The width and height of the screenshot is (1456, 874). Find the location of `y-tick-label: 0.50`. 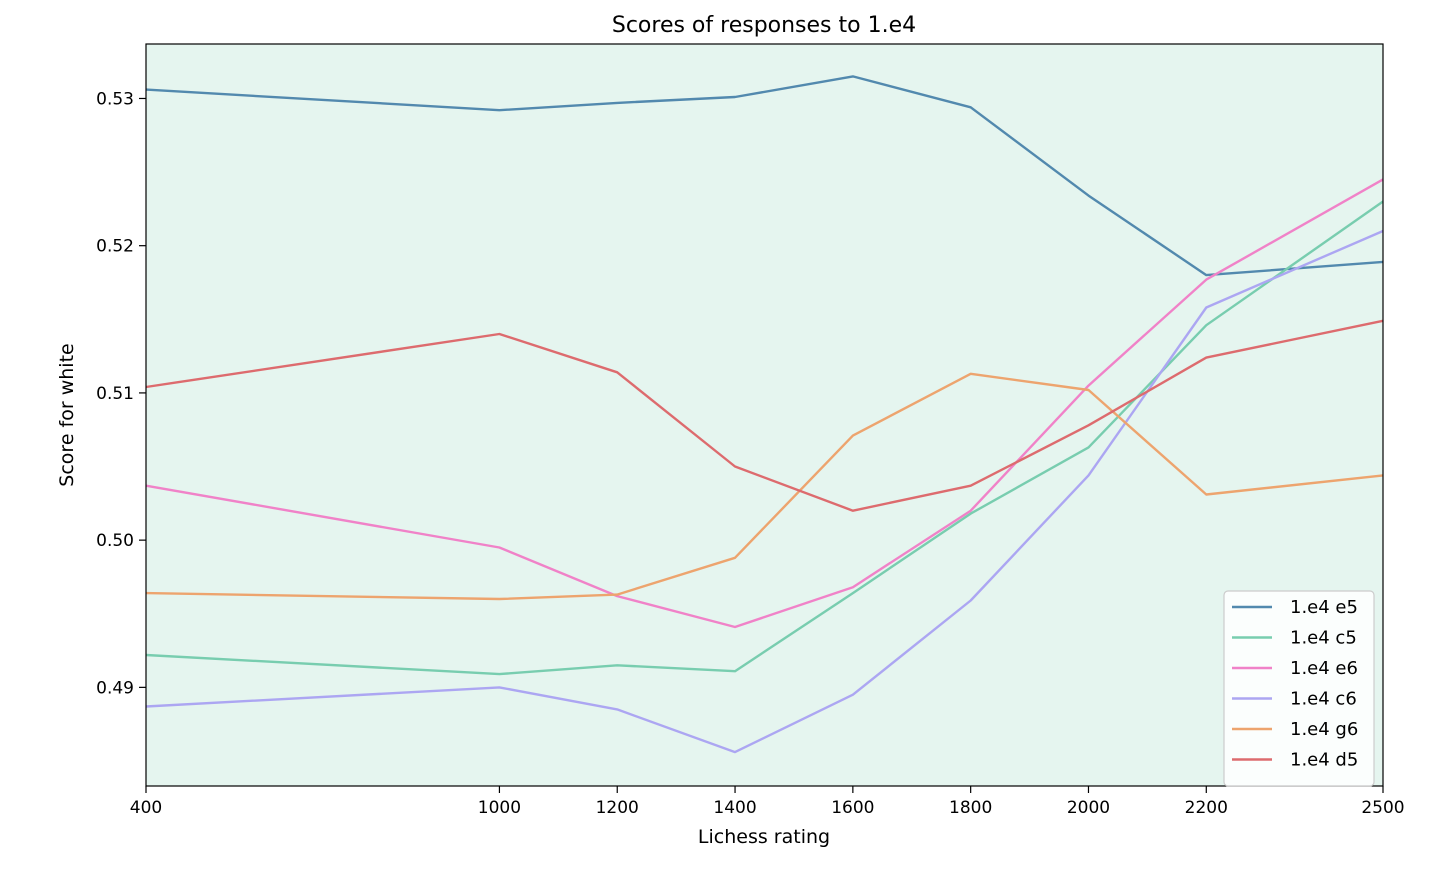

y-tick-label: 0.50 is located at coordinates (115, 541).